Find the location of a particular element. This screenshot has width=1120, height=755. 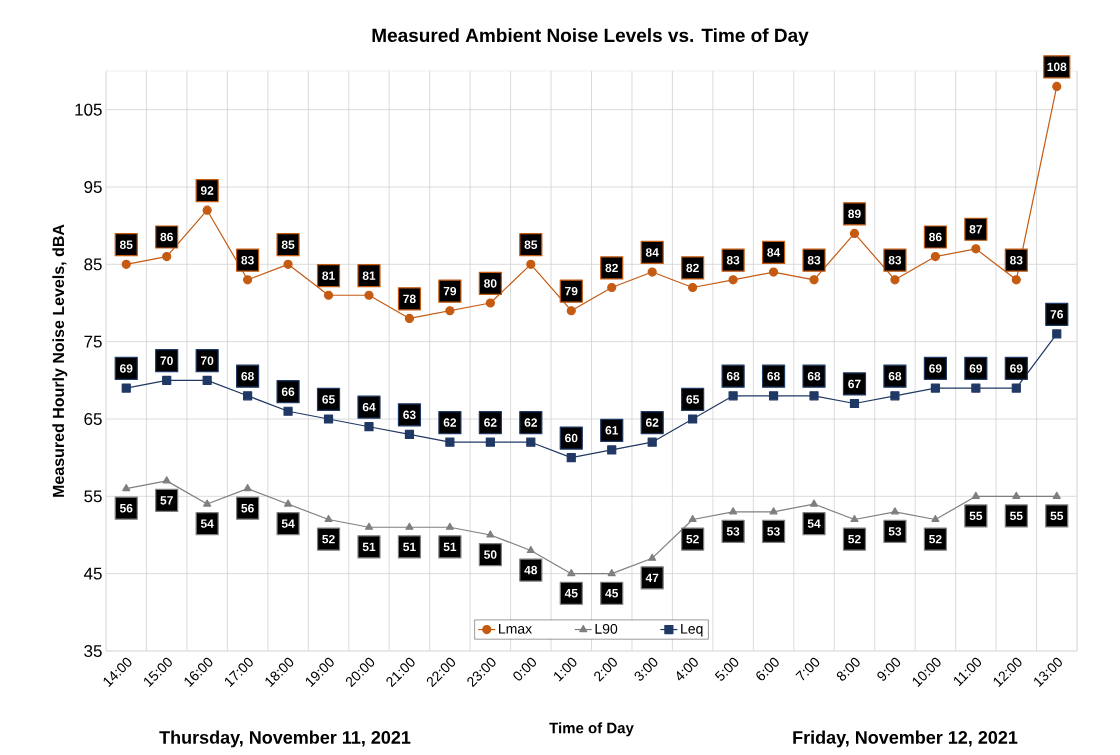

legend-label: L90 is located at coordinates (606, 628).